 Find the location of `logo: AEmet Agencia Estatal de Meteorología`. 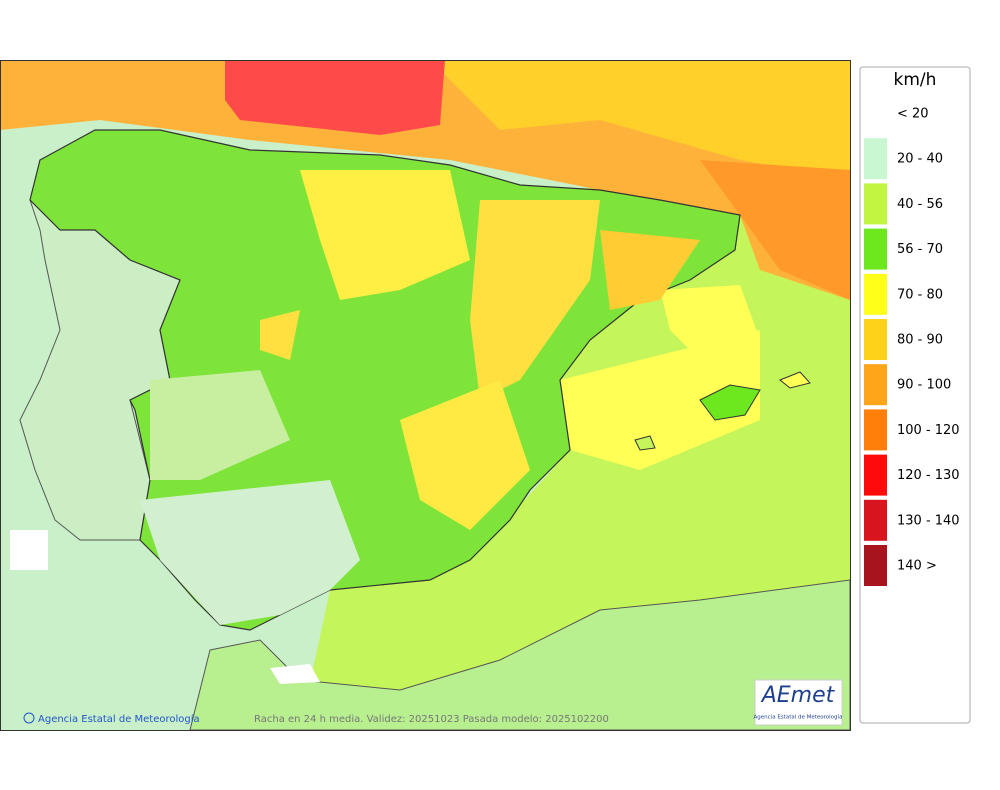

logo: AEmet Agencia Estatal de Meteorología is located at coordinates (798, 702).